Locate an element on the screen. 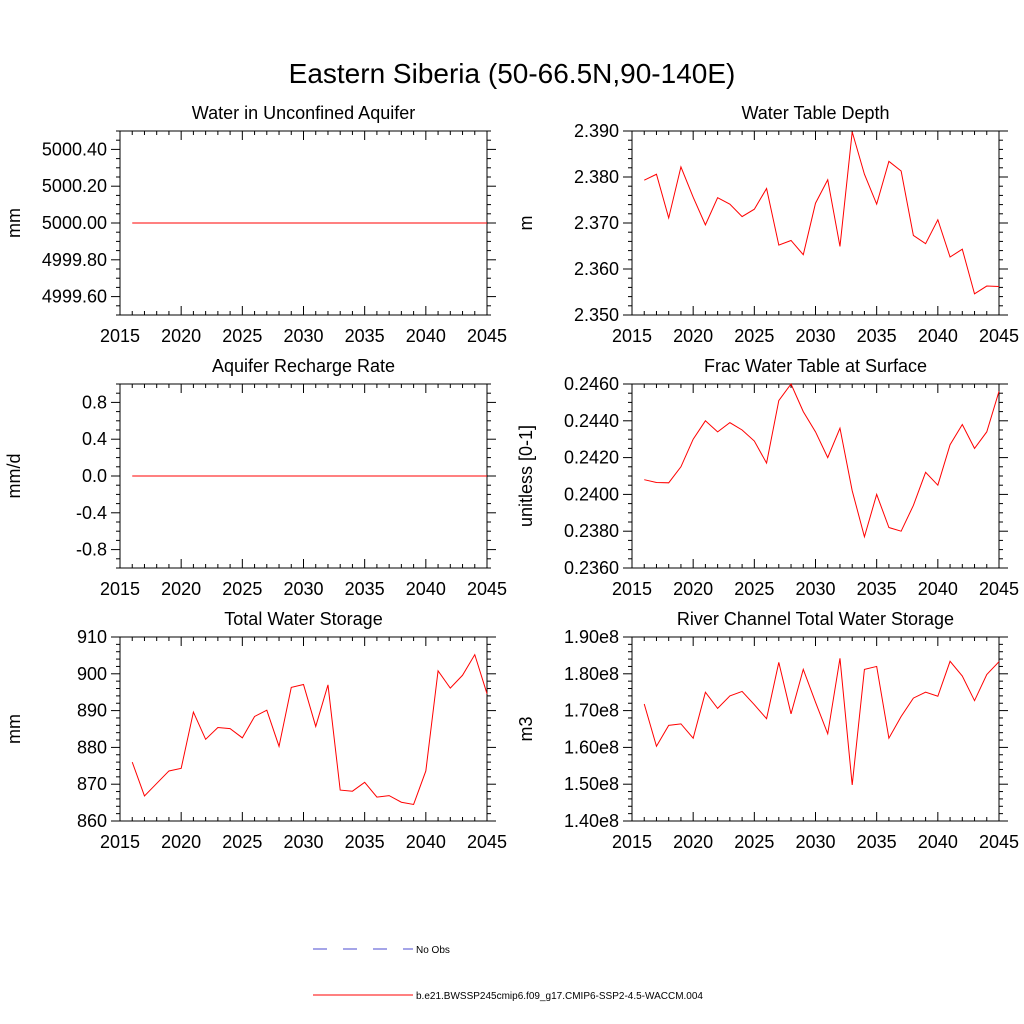 The width and height of the screenshot is (1024, 1024). panel-title: Water in Unconfined Aquifer is located at coordinates (303, 113).